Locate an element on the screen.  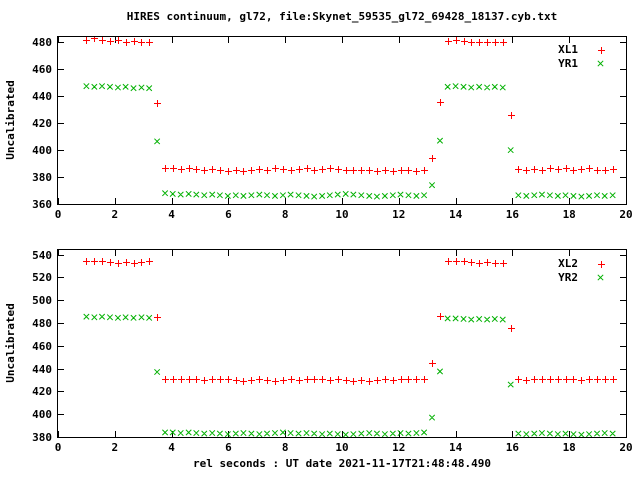
y-tick-label: 540 is located at coordinates (42, 255).